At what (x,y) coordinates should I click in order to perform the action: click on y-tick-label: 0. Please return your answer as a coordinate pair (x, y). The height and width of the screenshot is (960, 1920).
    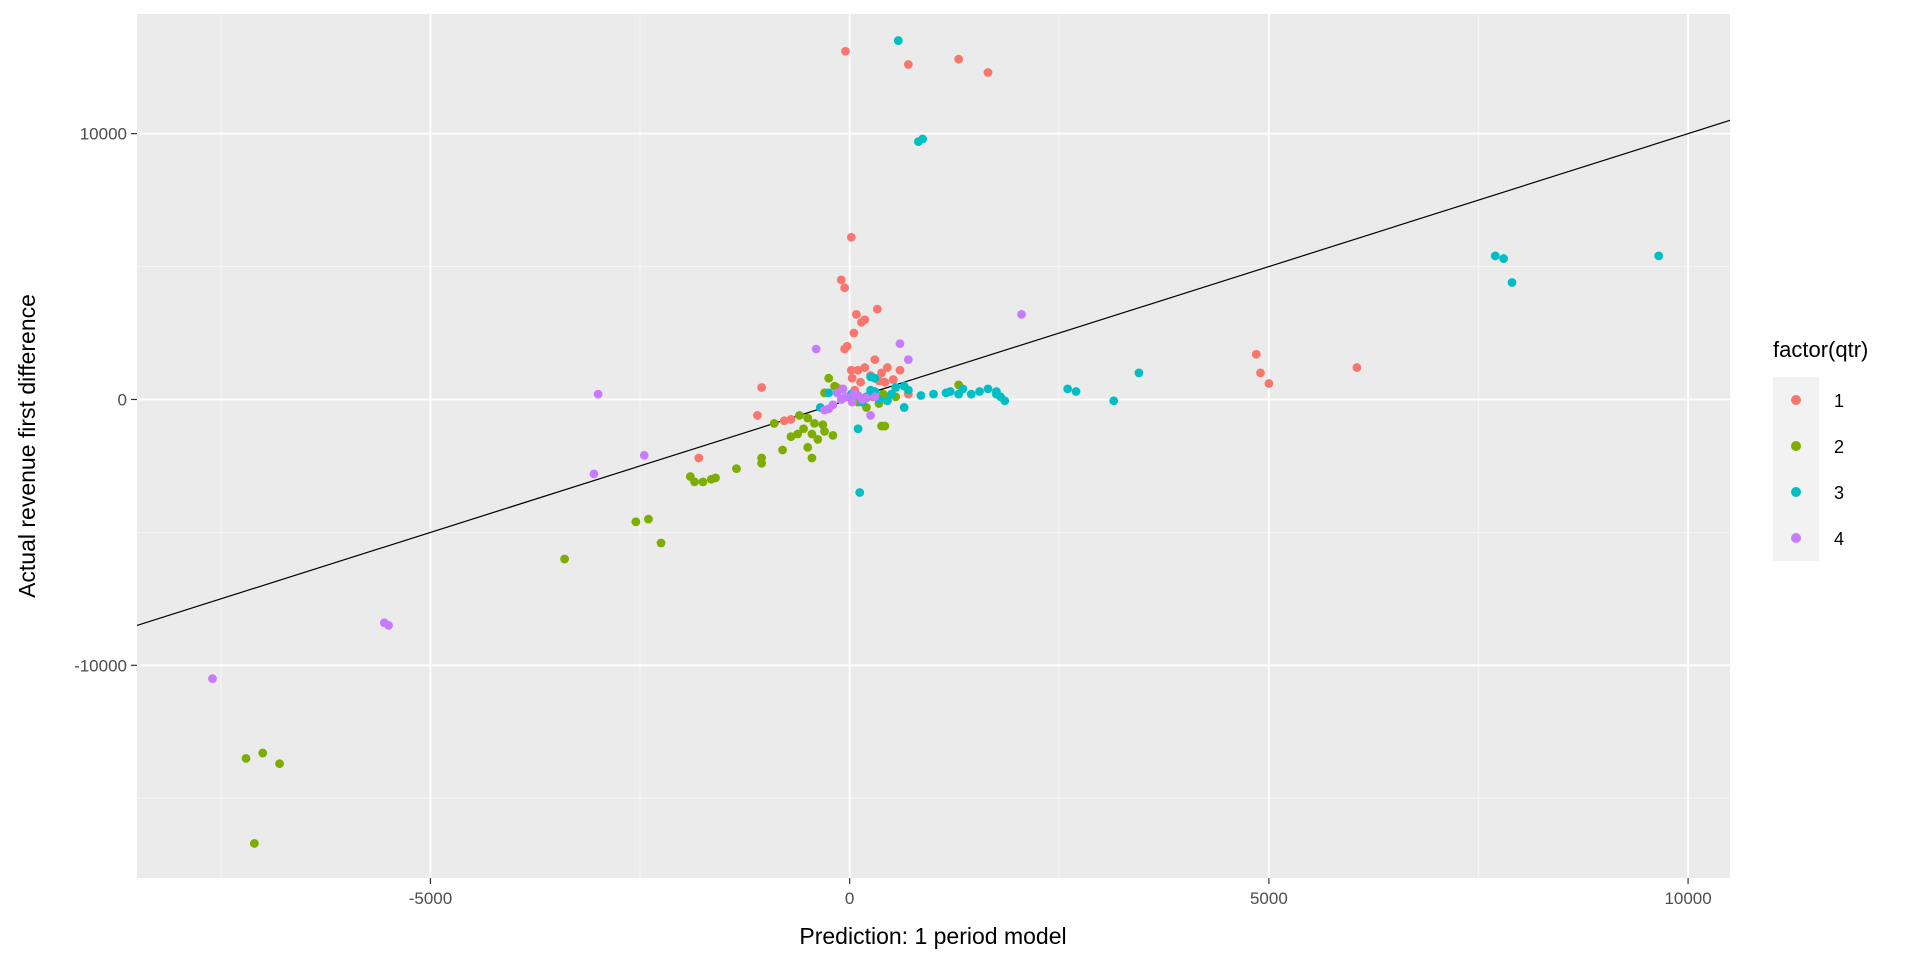
    Looking at the image, I should click on (122, 399).